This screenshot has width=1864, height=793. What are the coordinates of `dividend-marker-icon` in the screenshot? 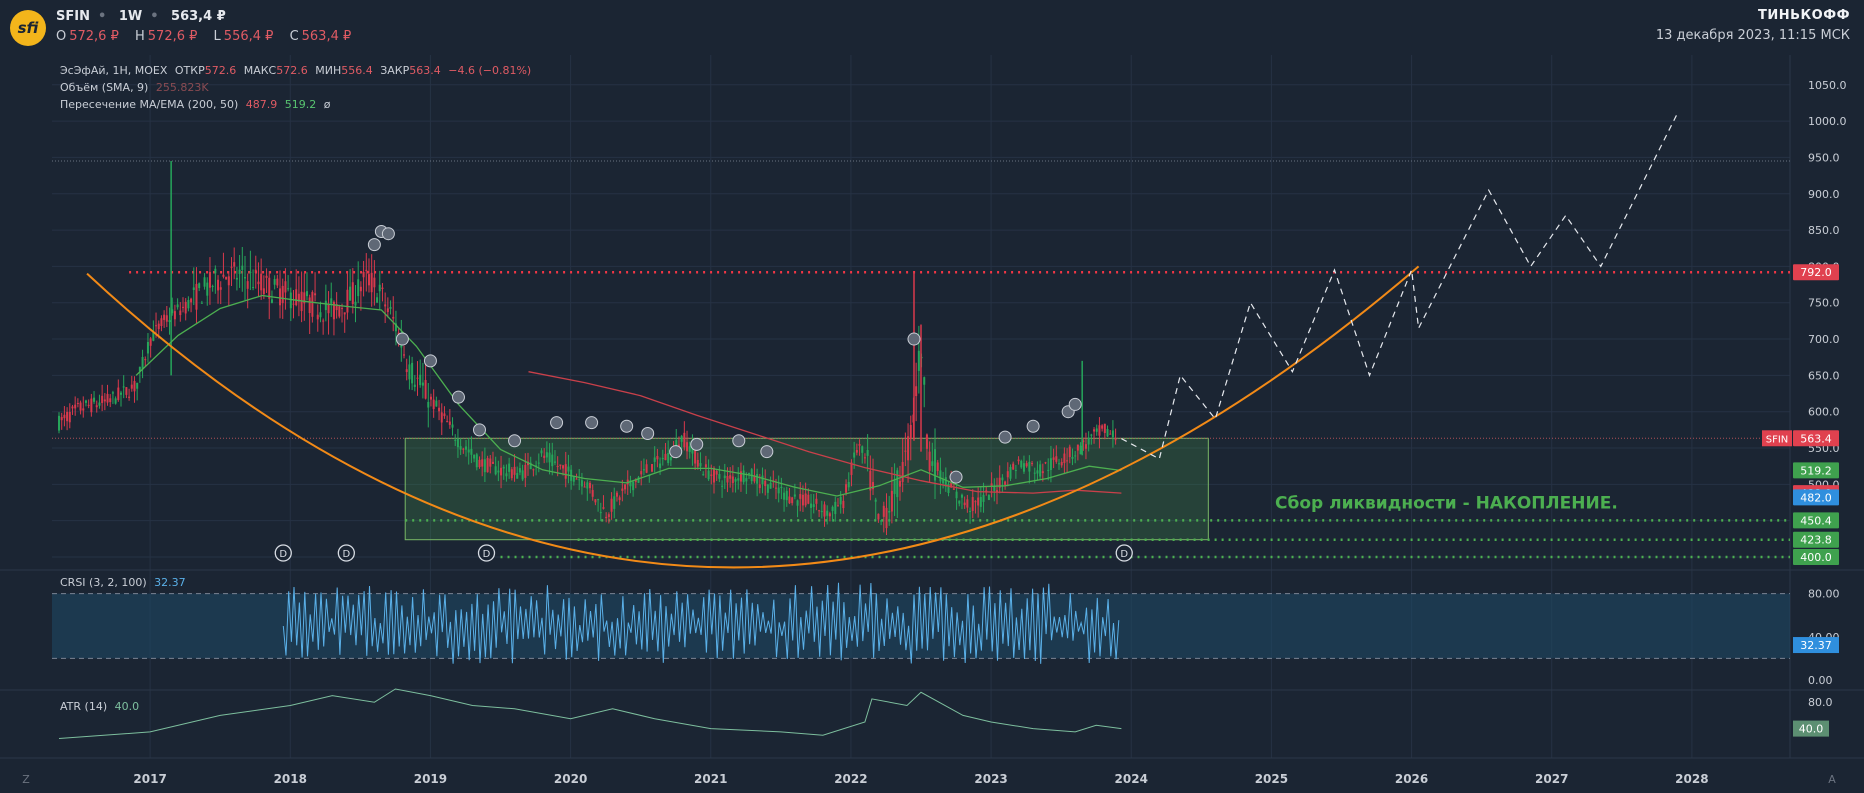 It's located at (486, 553).